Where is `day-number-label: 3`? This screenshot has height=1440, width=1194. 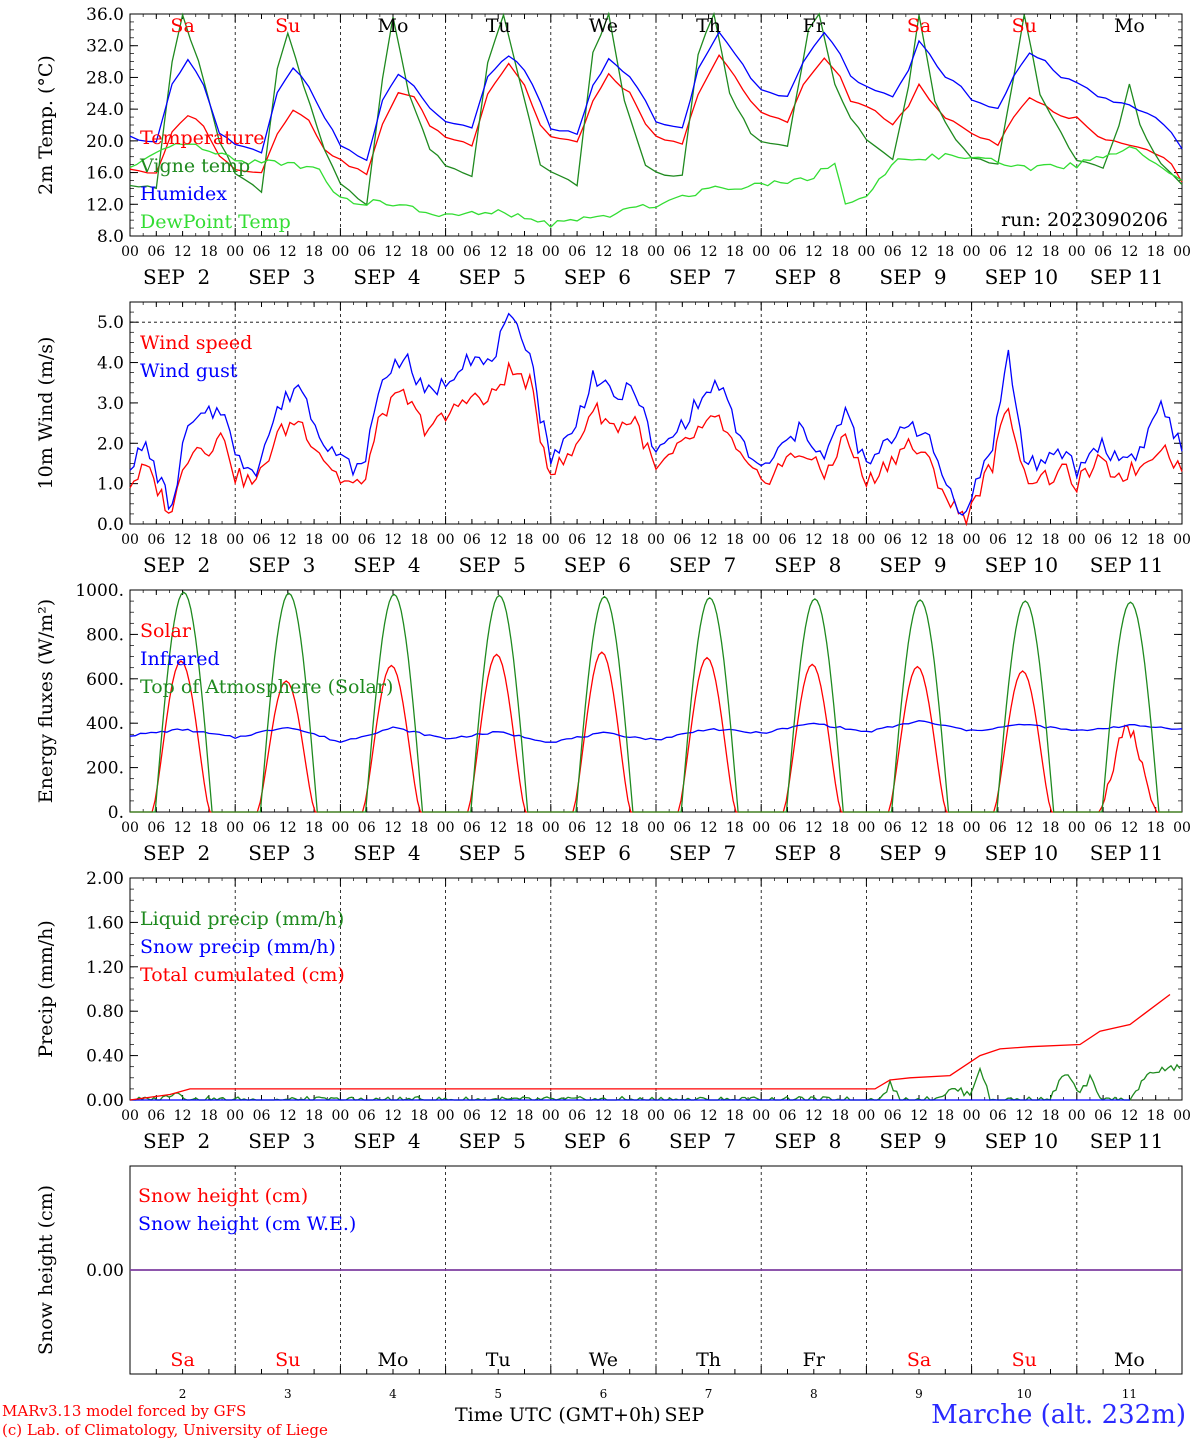 day-number-label: 3 is located at coordinates (288, 1394).